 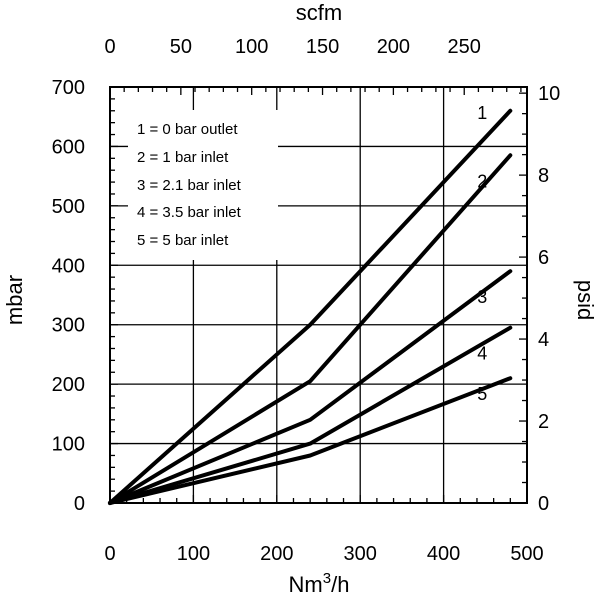 What do you see at coordinates (482, 113) in the screenshot?
I see `series-label-1: 1` at bounding box center [482, 113].